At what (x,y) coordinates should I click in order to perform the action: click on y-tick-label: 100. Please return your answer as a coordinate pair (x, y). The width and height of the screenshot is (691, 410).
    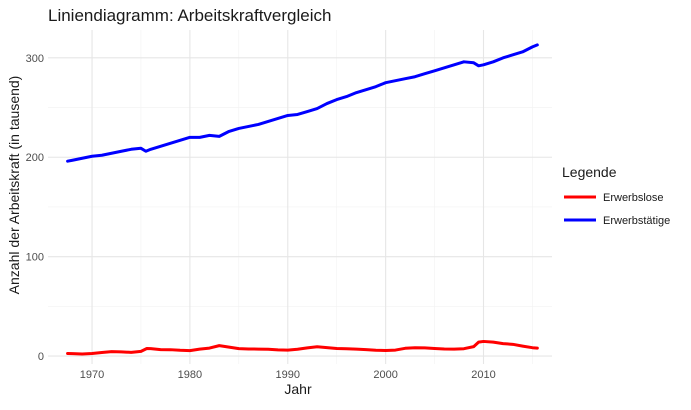
    Looking at the image, I should click on (35, 258).